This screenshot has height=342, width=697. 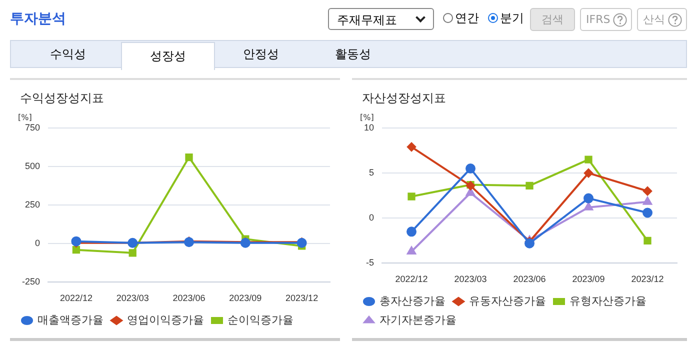 I want to click on legend-label: 매출액증가율, so click(x=71, y=320).